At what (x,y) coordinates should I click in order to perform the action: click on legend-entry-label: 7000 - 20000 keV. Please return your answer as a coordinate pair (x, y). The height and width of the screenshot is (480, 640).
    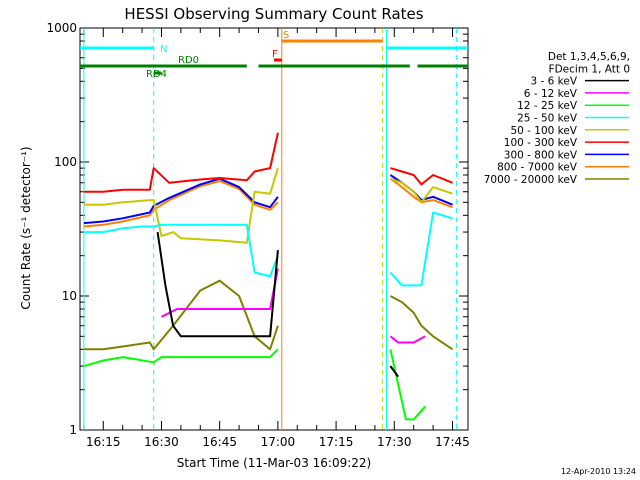
    Looking at the image, I should click on (531, 180).